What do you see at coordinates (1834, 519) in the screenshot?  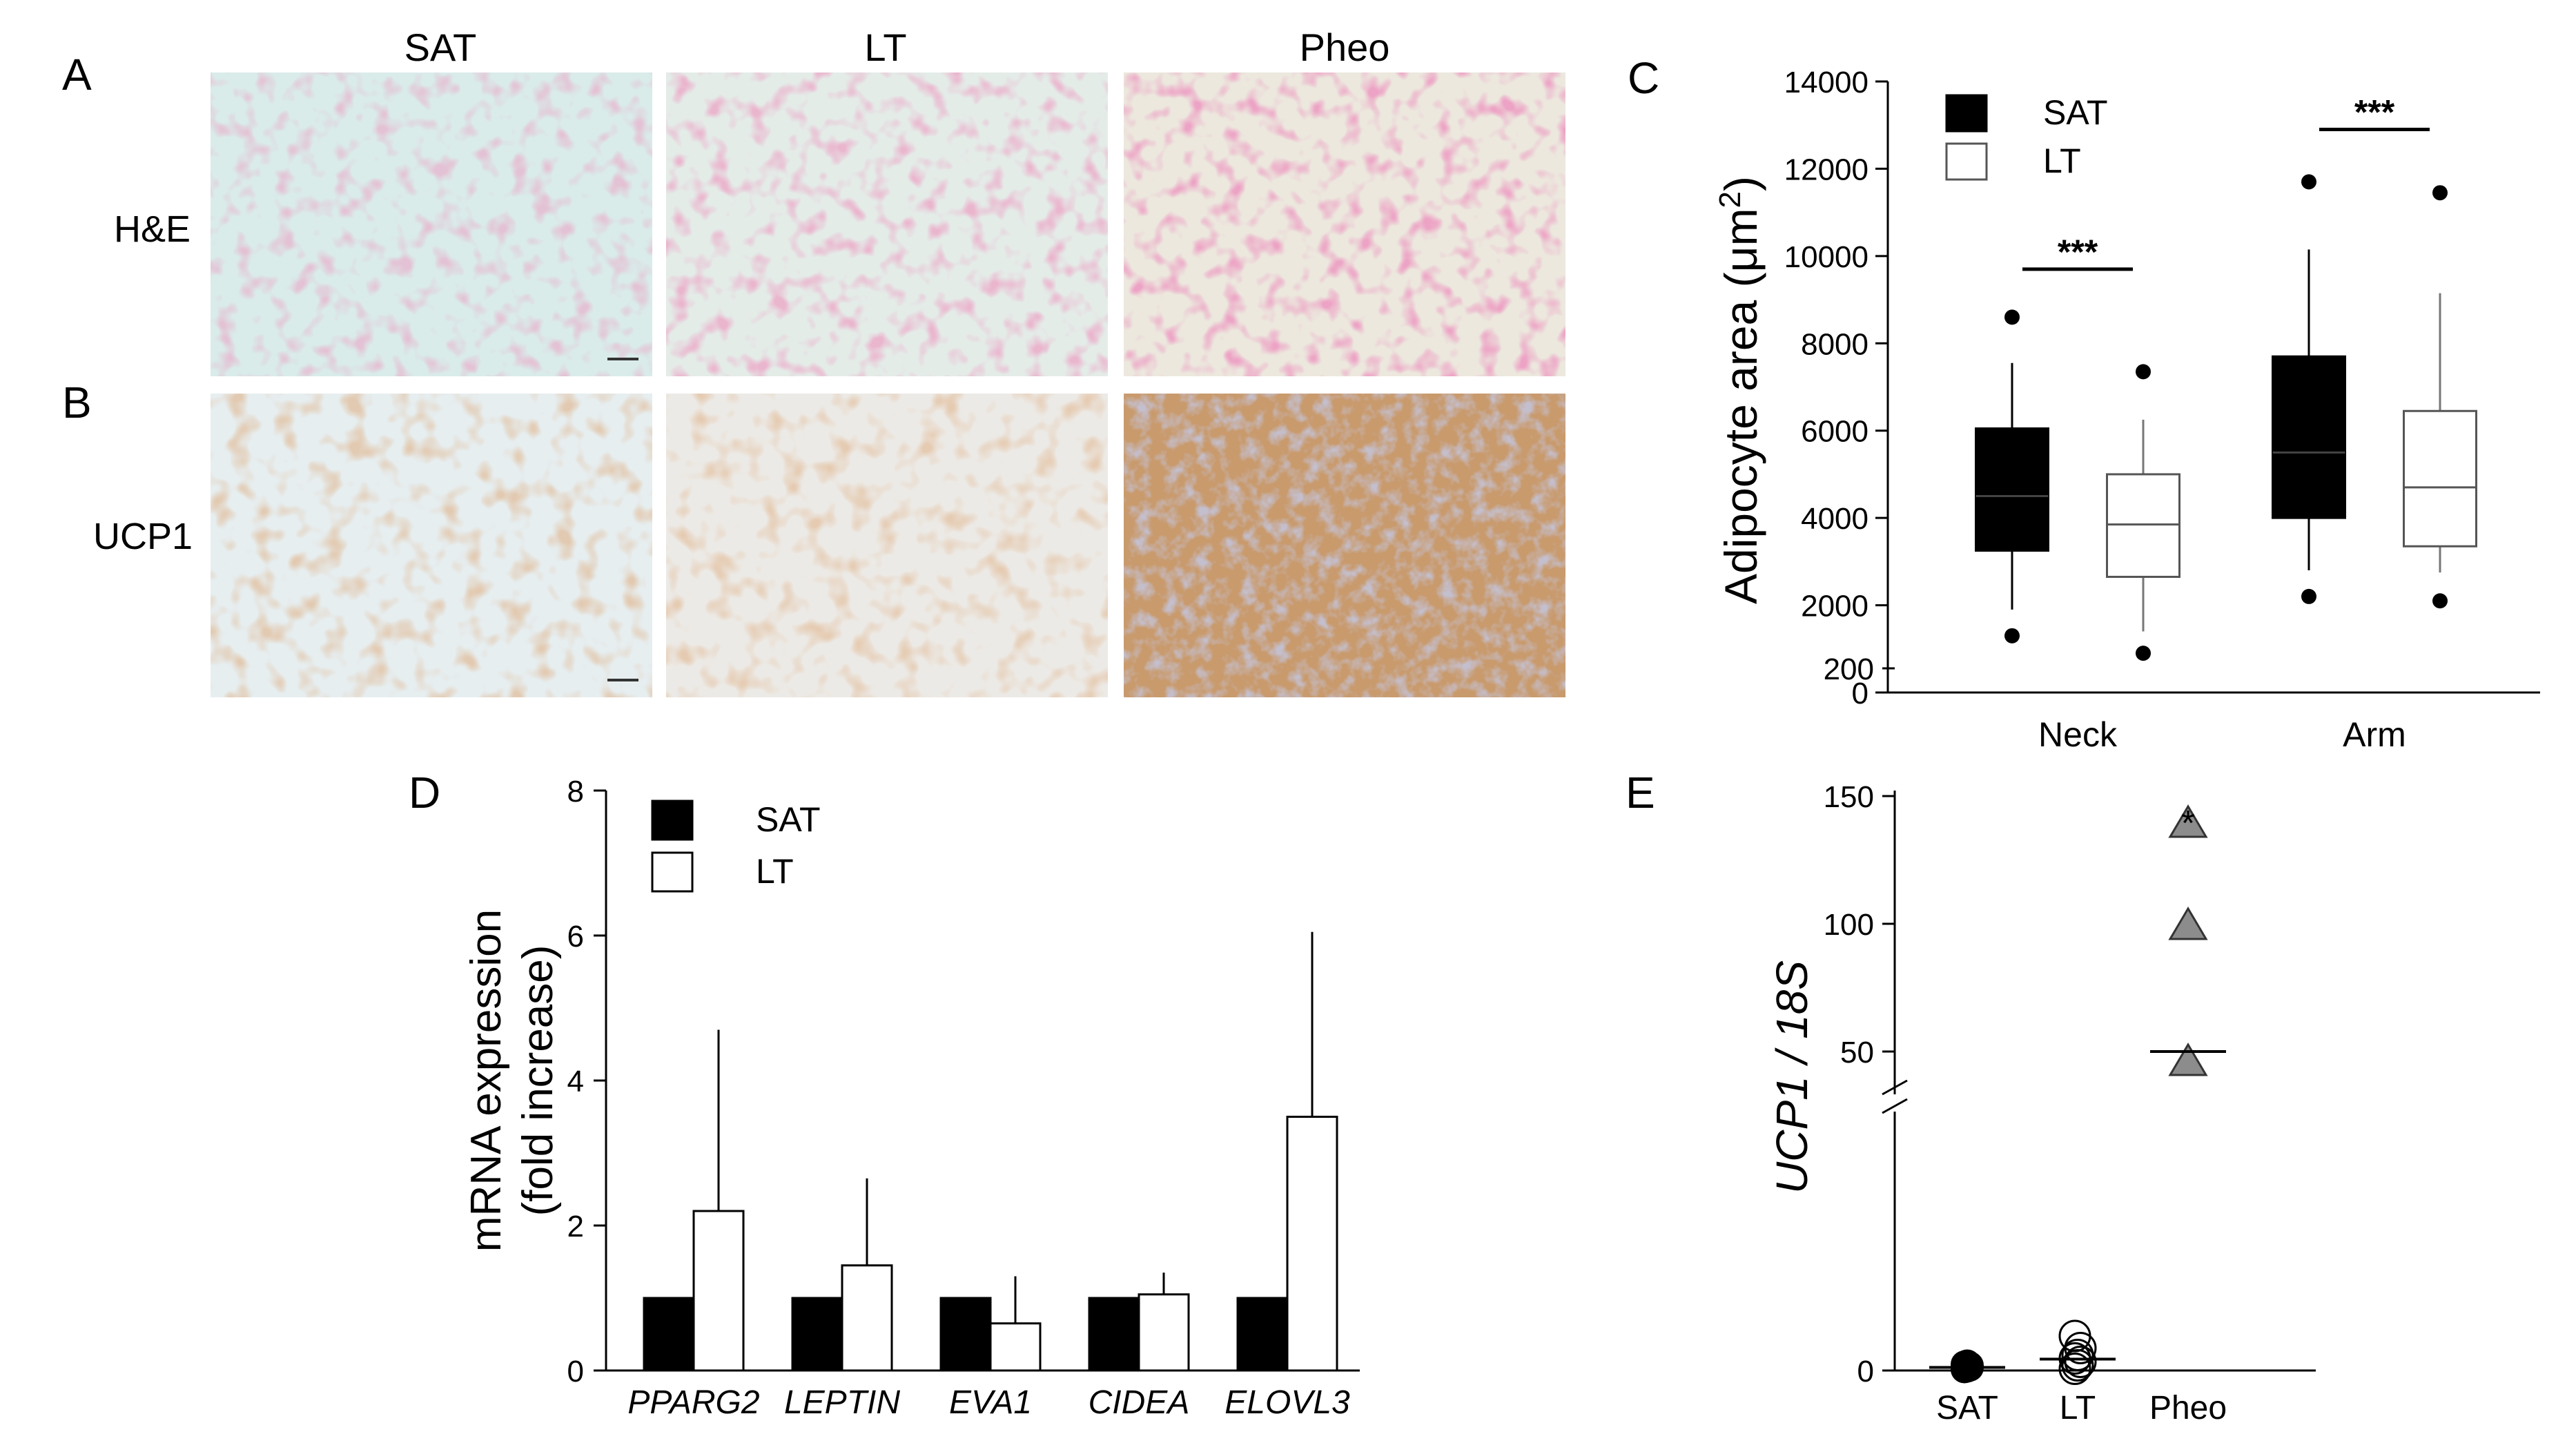 I see `c-y-tick-label: 4000` at bounding box center [1834, 519].